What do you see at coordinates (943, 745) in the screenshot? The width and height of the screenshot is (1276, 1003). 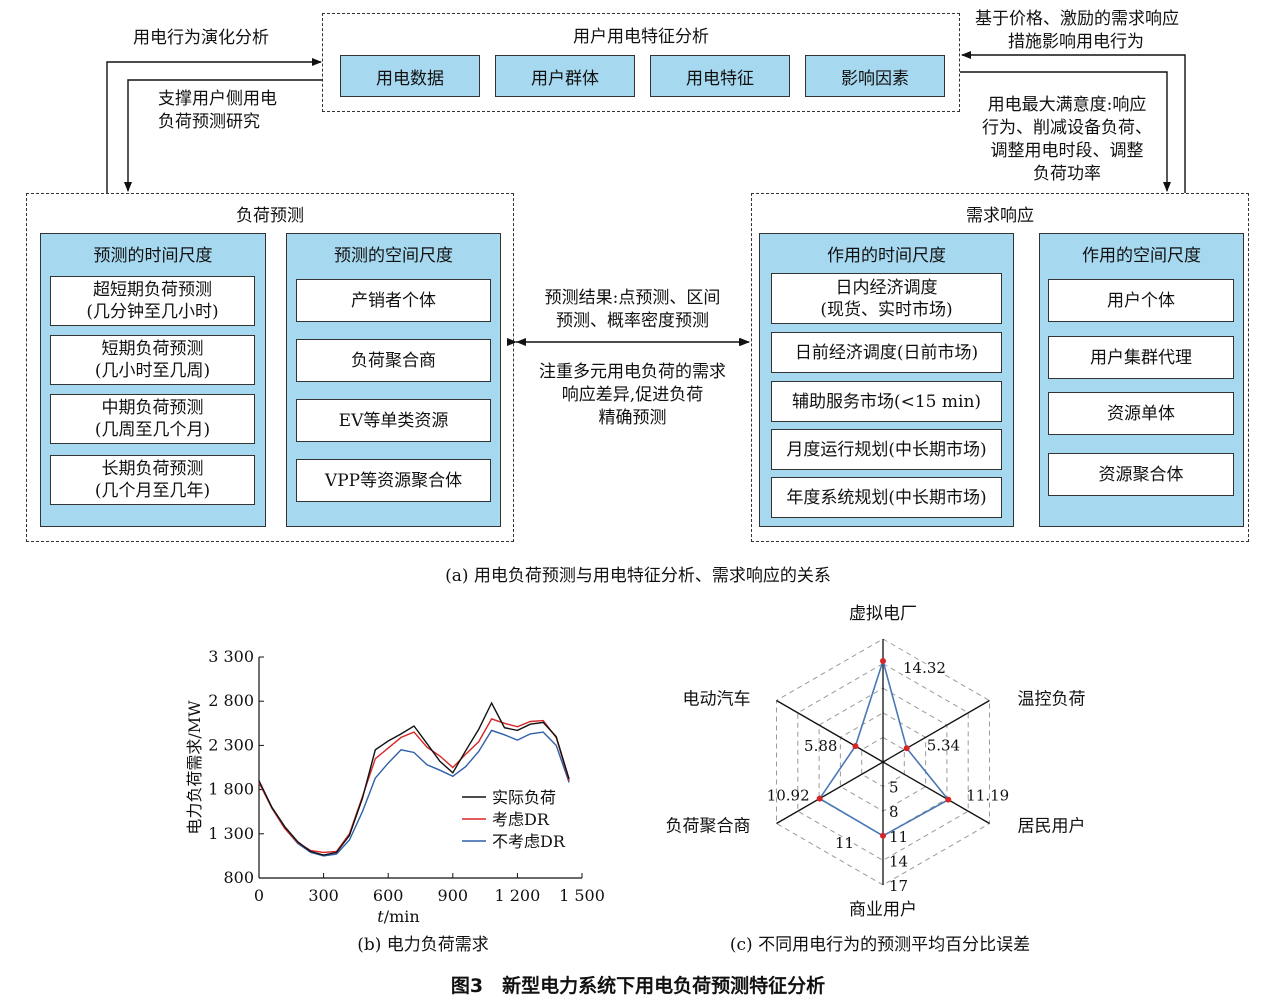 I see `radar-value-label: 5.34` at bounding box center [943, 745].